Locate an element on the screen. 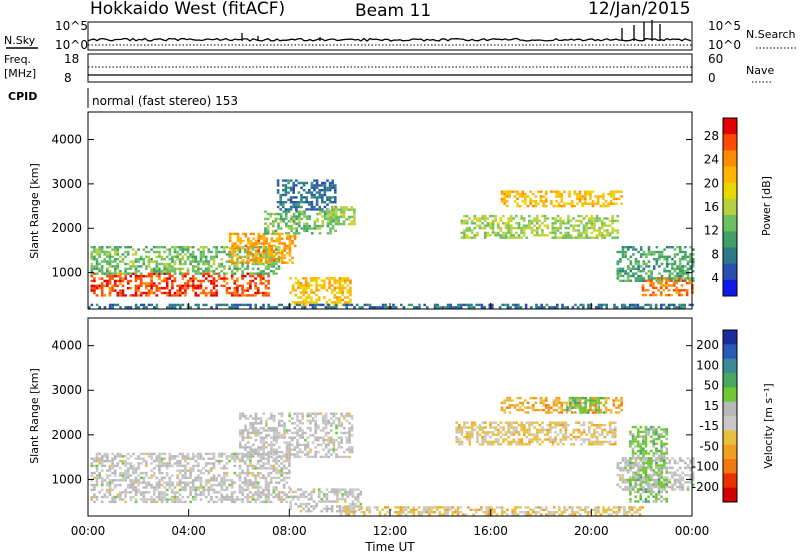 This screenshot has height=554, width=800. vel-cell-r2 is located at coordinates (329, 508).